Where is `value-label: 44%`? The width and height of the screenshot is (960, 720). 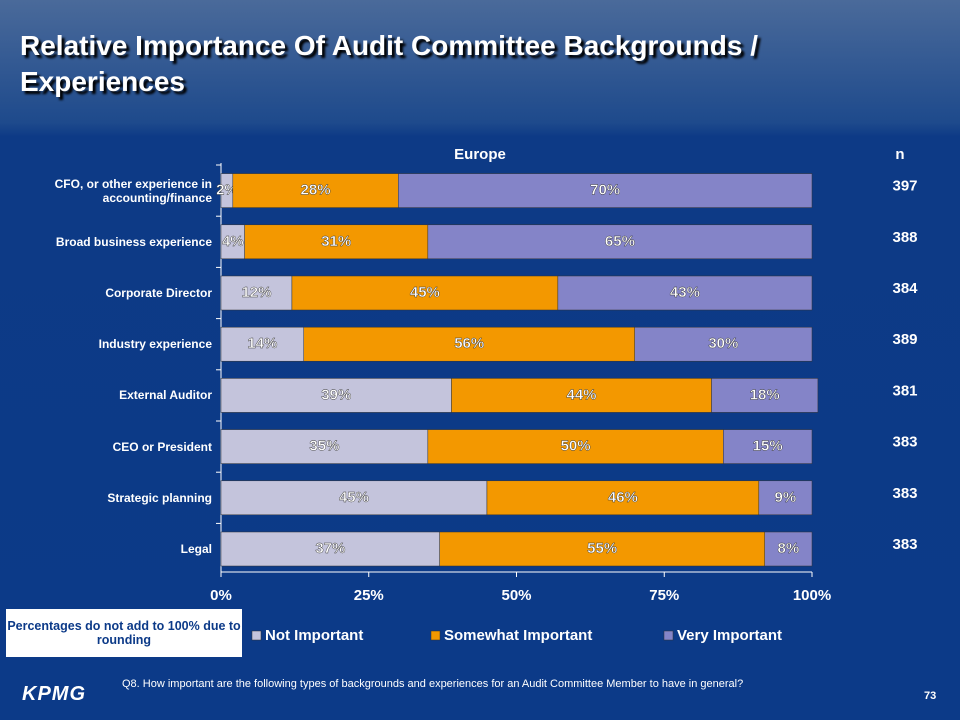
value-label: 44% is located at coordinates (581, 394).